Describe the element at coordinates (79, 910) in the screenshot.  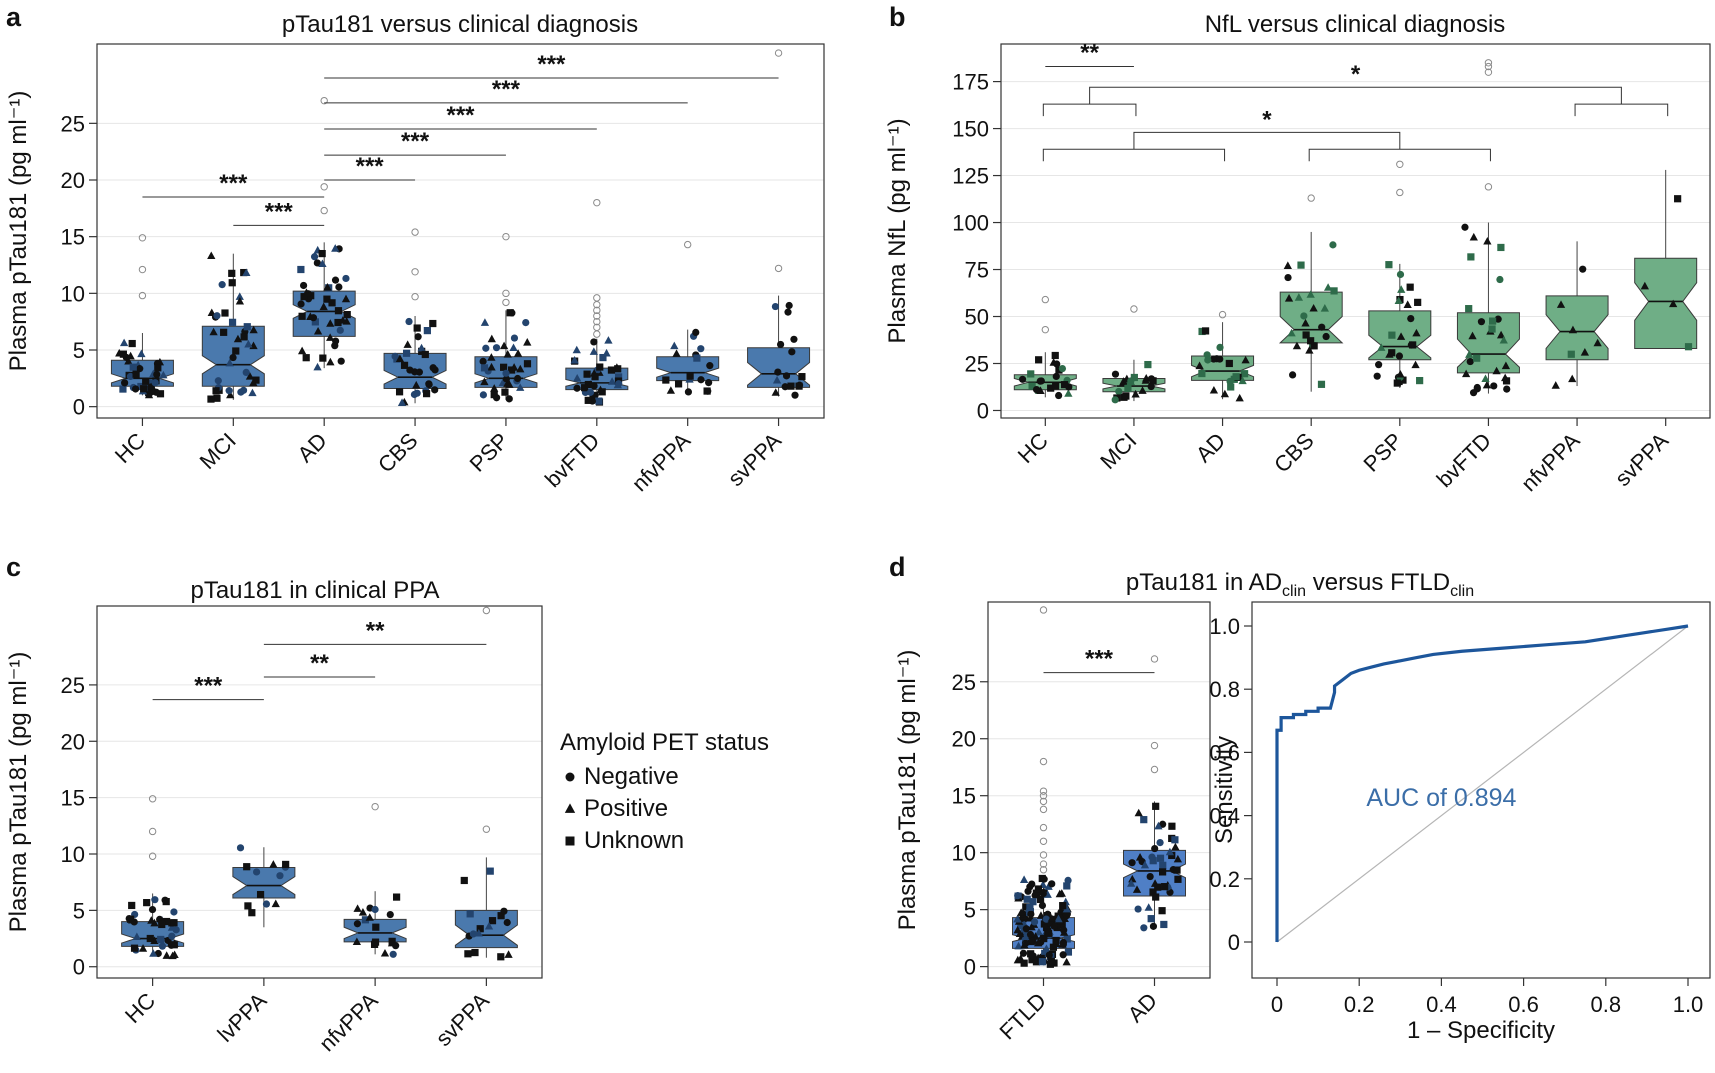
I see `y-tick-label: 5` at that location.